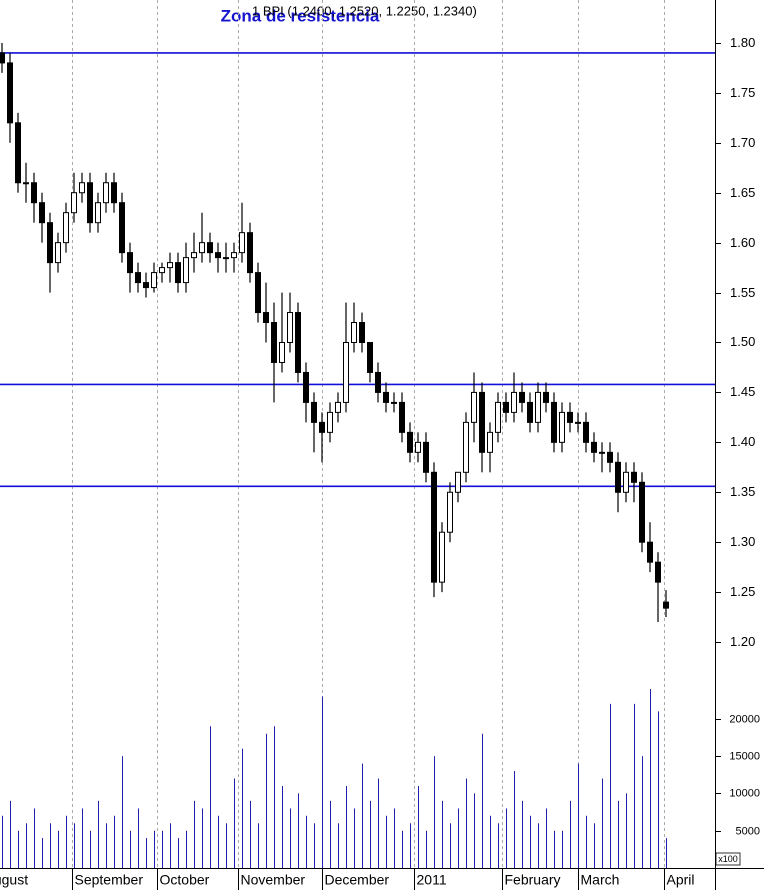 The height and width of the screenshot is (890, 764). I want to click on y-tick-label: 1.45, so click(742, 391).